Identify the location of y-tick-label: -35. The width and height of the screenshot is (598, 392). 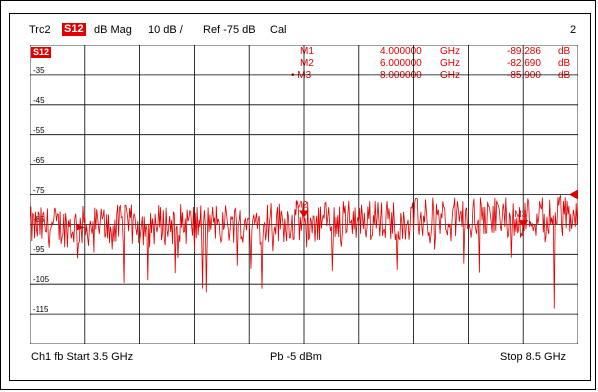
(39, 70).